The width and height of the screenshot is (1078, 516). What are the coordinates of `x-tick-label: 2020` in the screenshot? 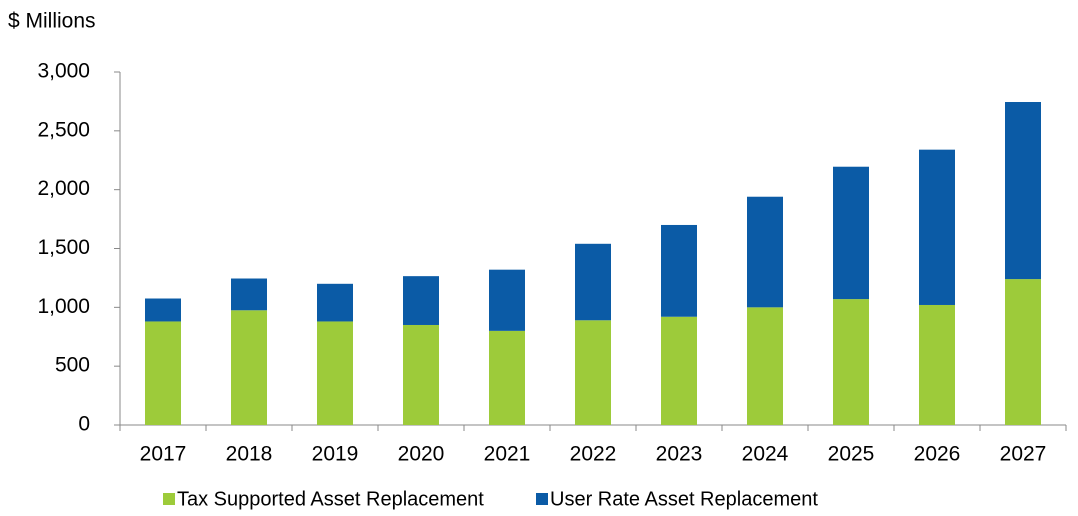 It's located at (421, 454).